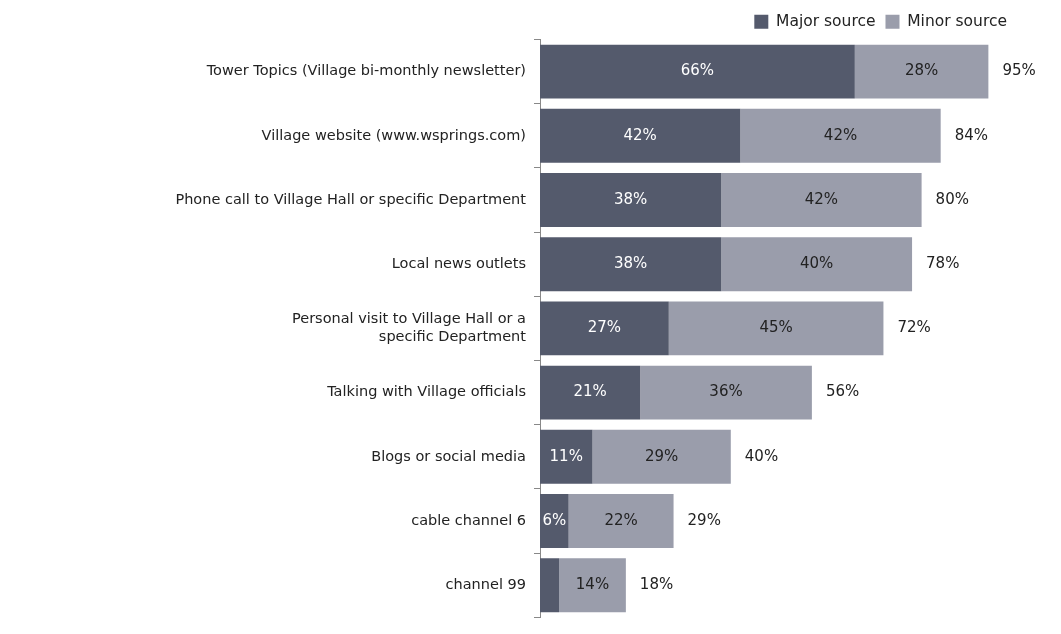 The image size is (1061, 634). Describe the element at coordinates (468, 519) in the screenshot. I see `y-tick-label: cable channel 6` at that location.